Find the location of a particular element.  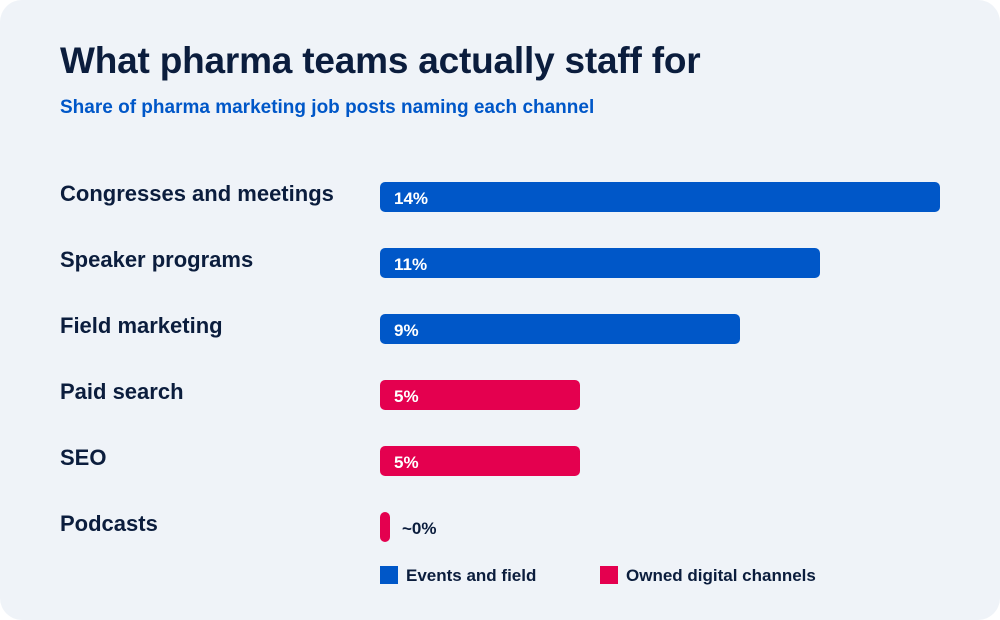

bar-field-marketing is located at coordinates (560, 329).